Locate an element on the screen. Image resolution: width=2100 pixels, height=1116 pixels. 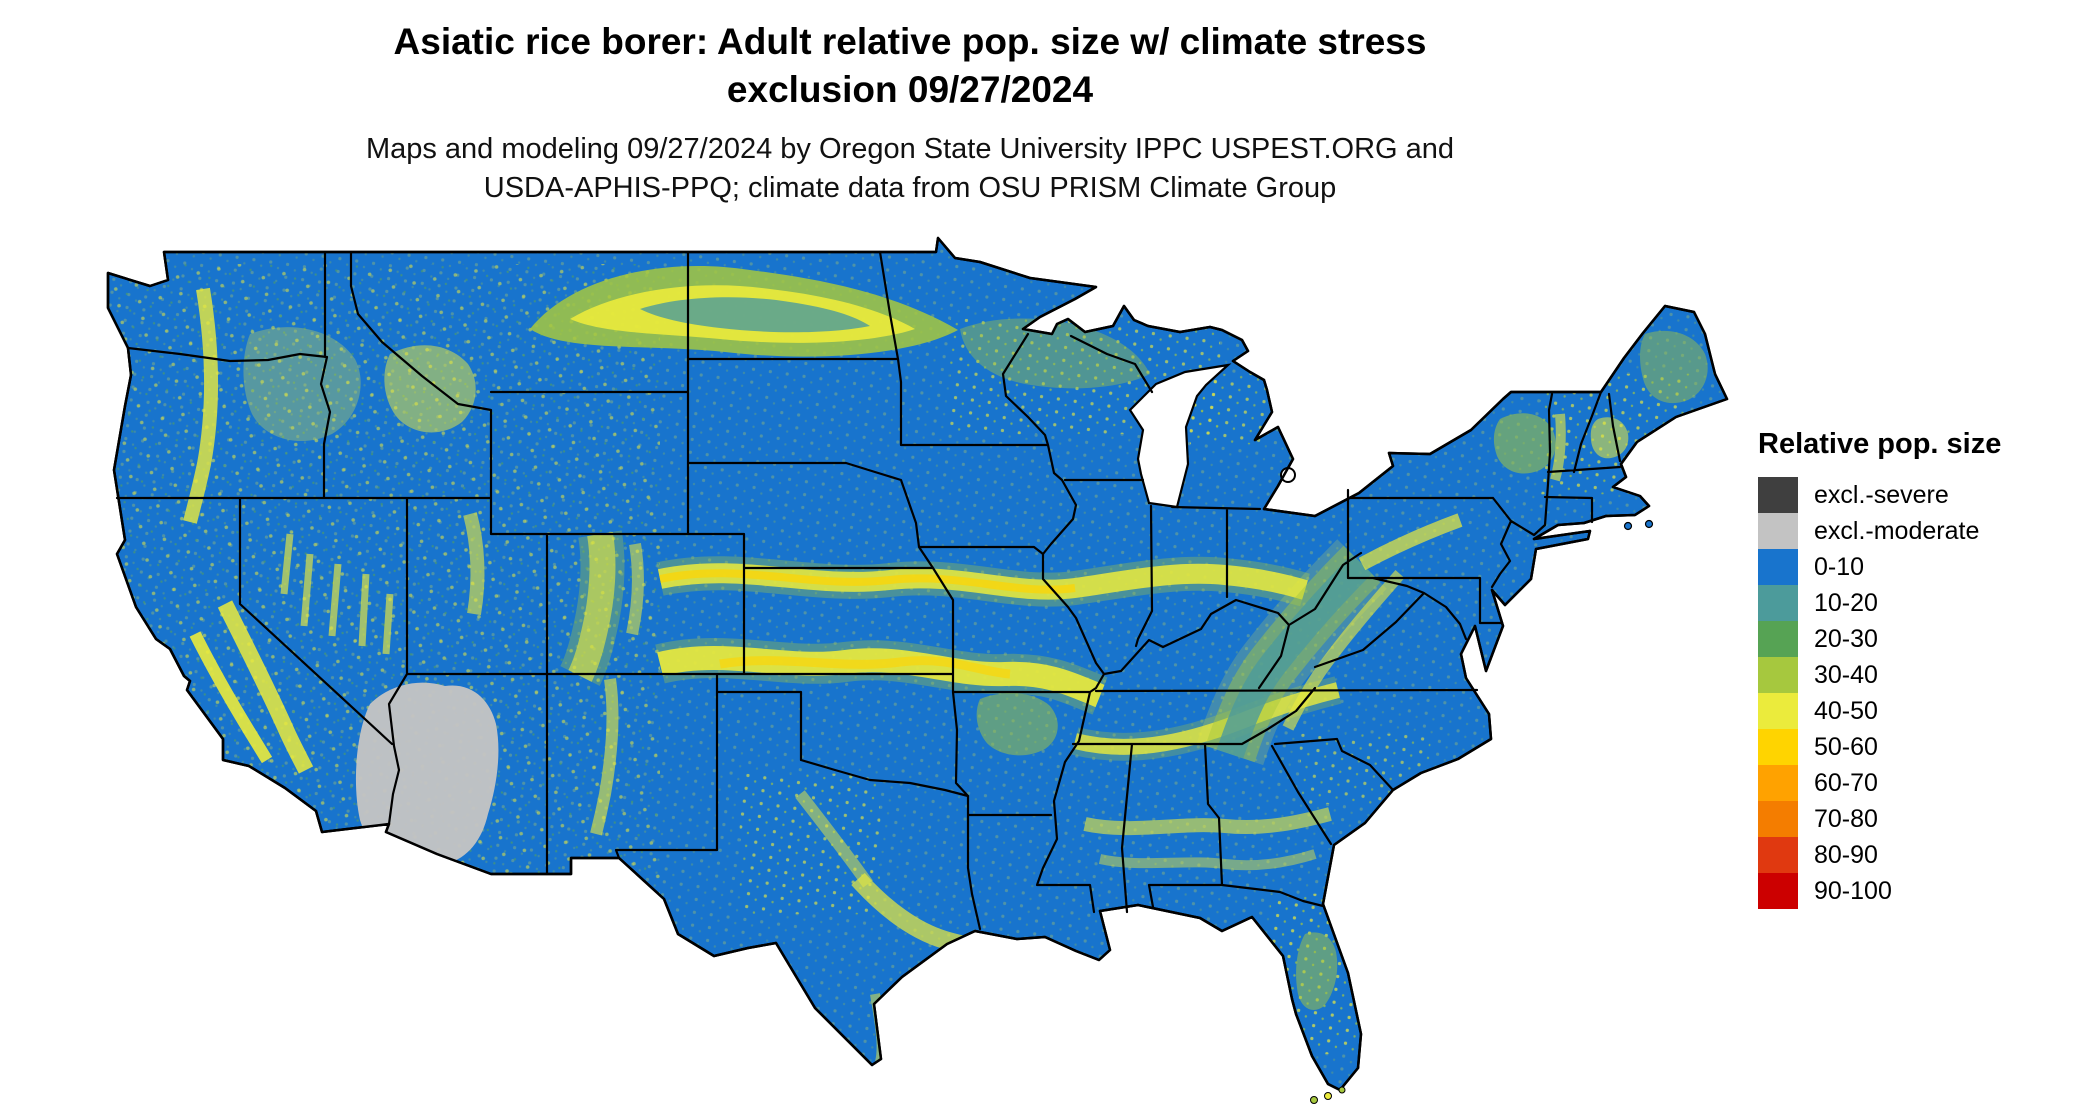
legend-label: 0-10 is located at coordinates (1839, 566).